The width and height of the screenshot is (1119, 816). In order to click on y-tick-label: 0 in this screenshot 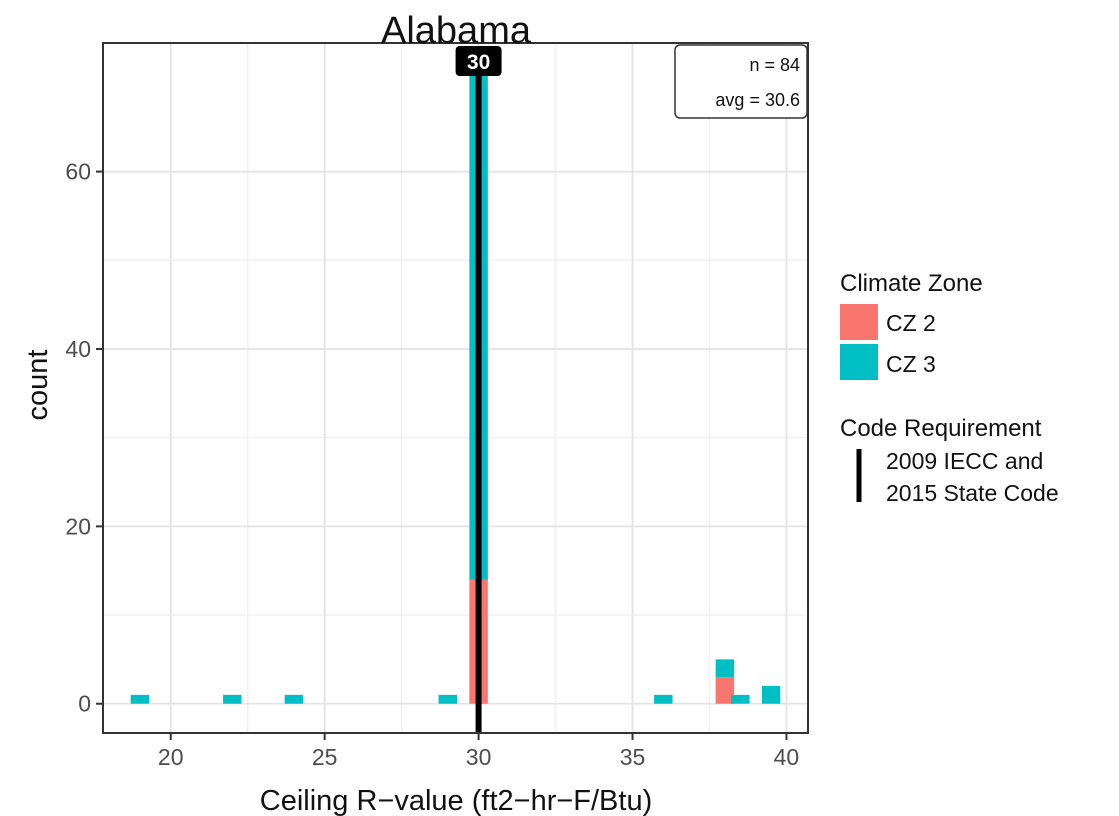, I will do `click(84, 704)`.